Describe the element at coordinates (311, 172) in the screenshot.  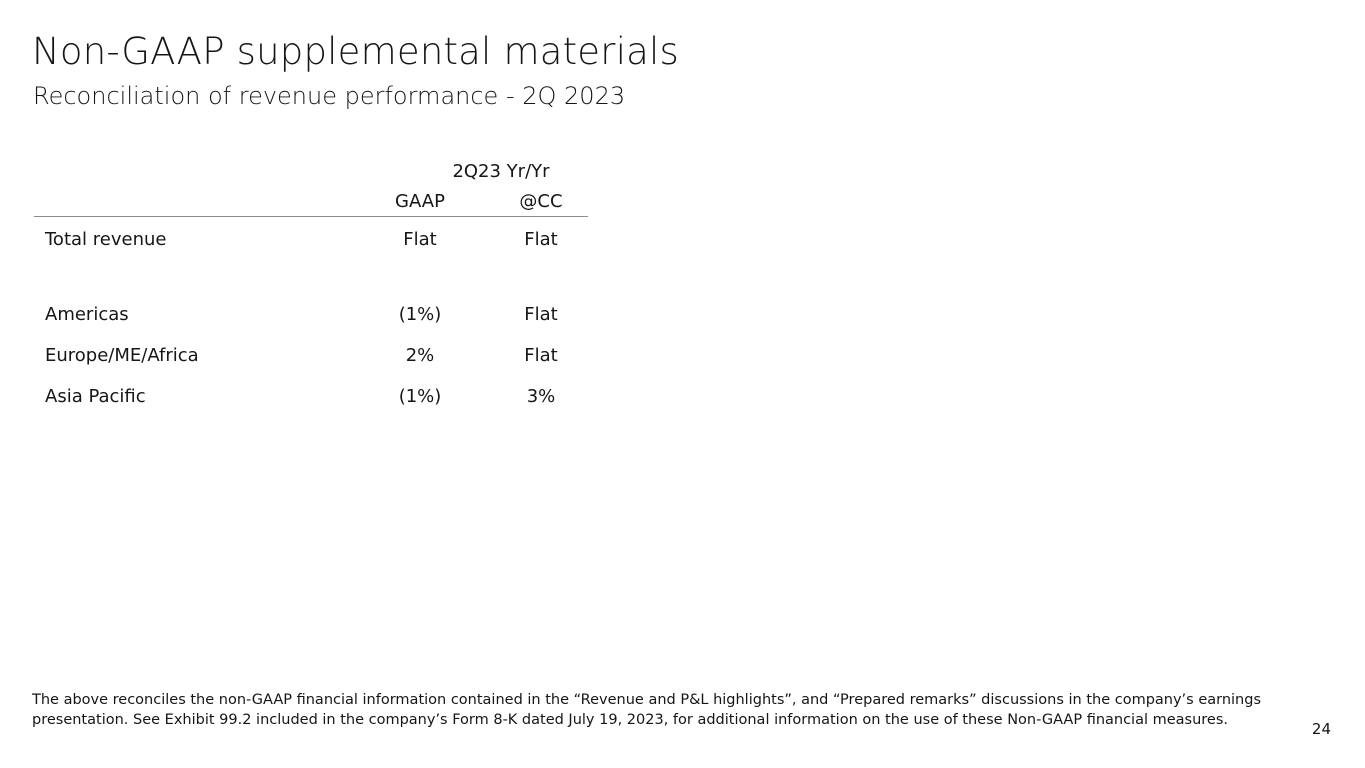
I see `table-group-header: 2Q23 Yr/Yr` at that location.